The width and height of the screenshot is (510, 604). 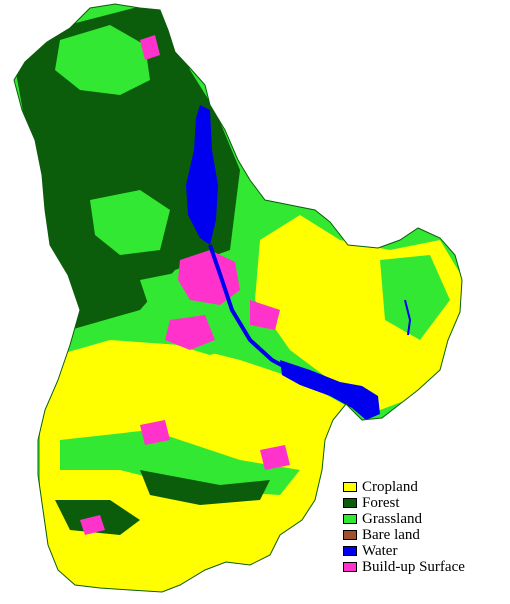 What do you see at coordinates (350, 503) in the screenshot?
I see `legend-swatch-forest` at bounding box center [350, 503].